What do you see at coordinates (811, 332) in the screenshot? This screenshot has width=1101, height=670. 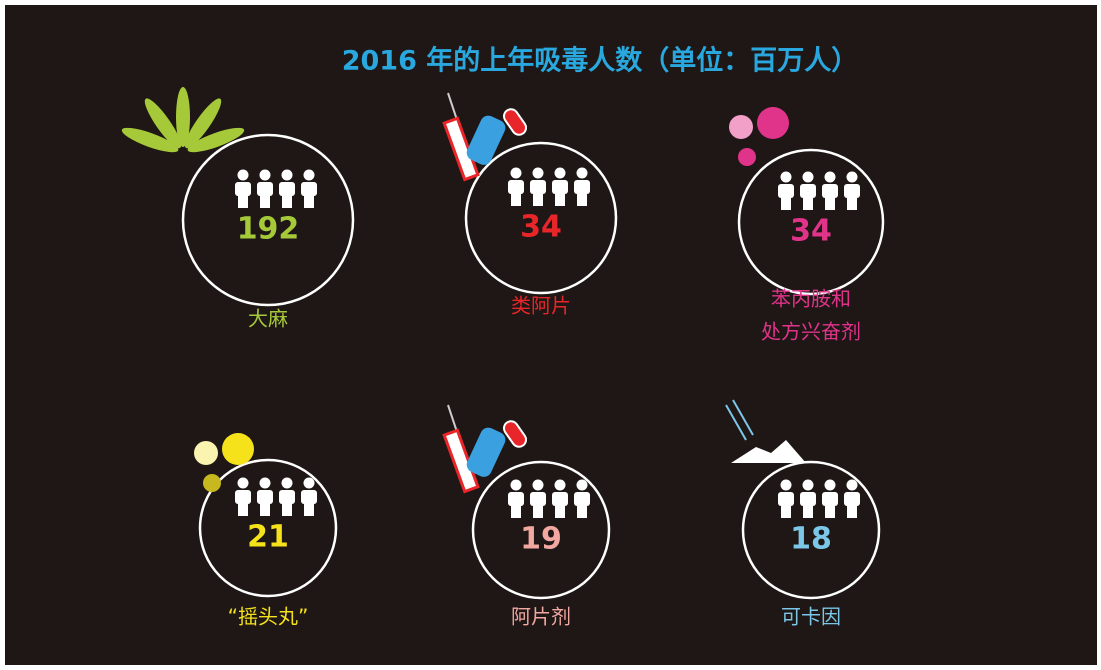 I see `label: 处方兴奋剂` at bounding box center [811, 332].